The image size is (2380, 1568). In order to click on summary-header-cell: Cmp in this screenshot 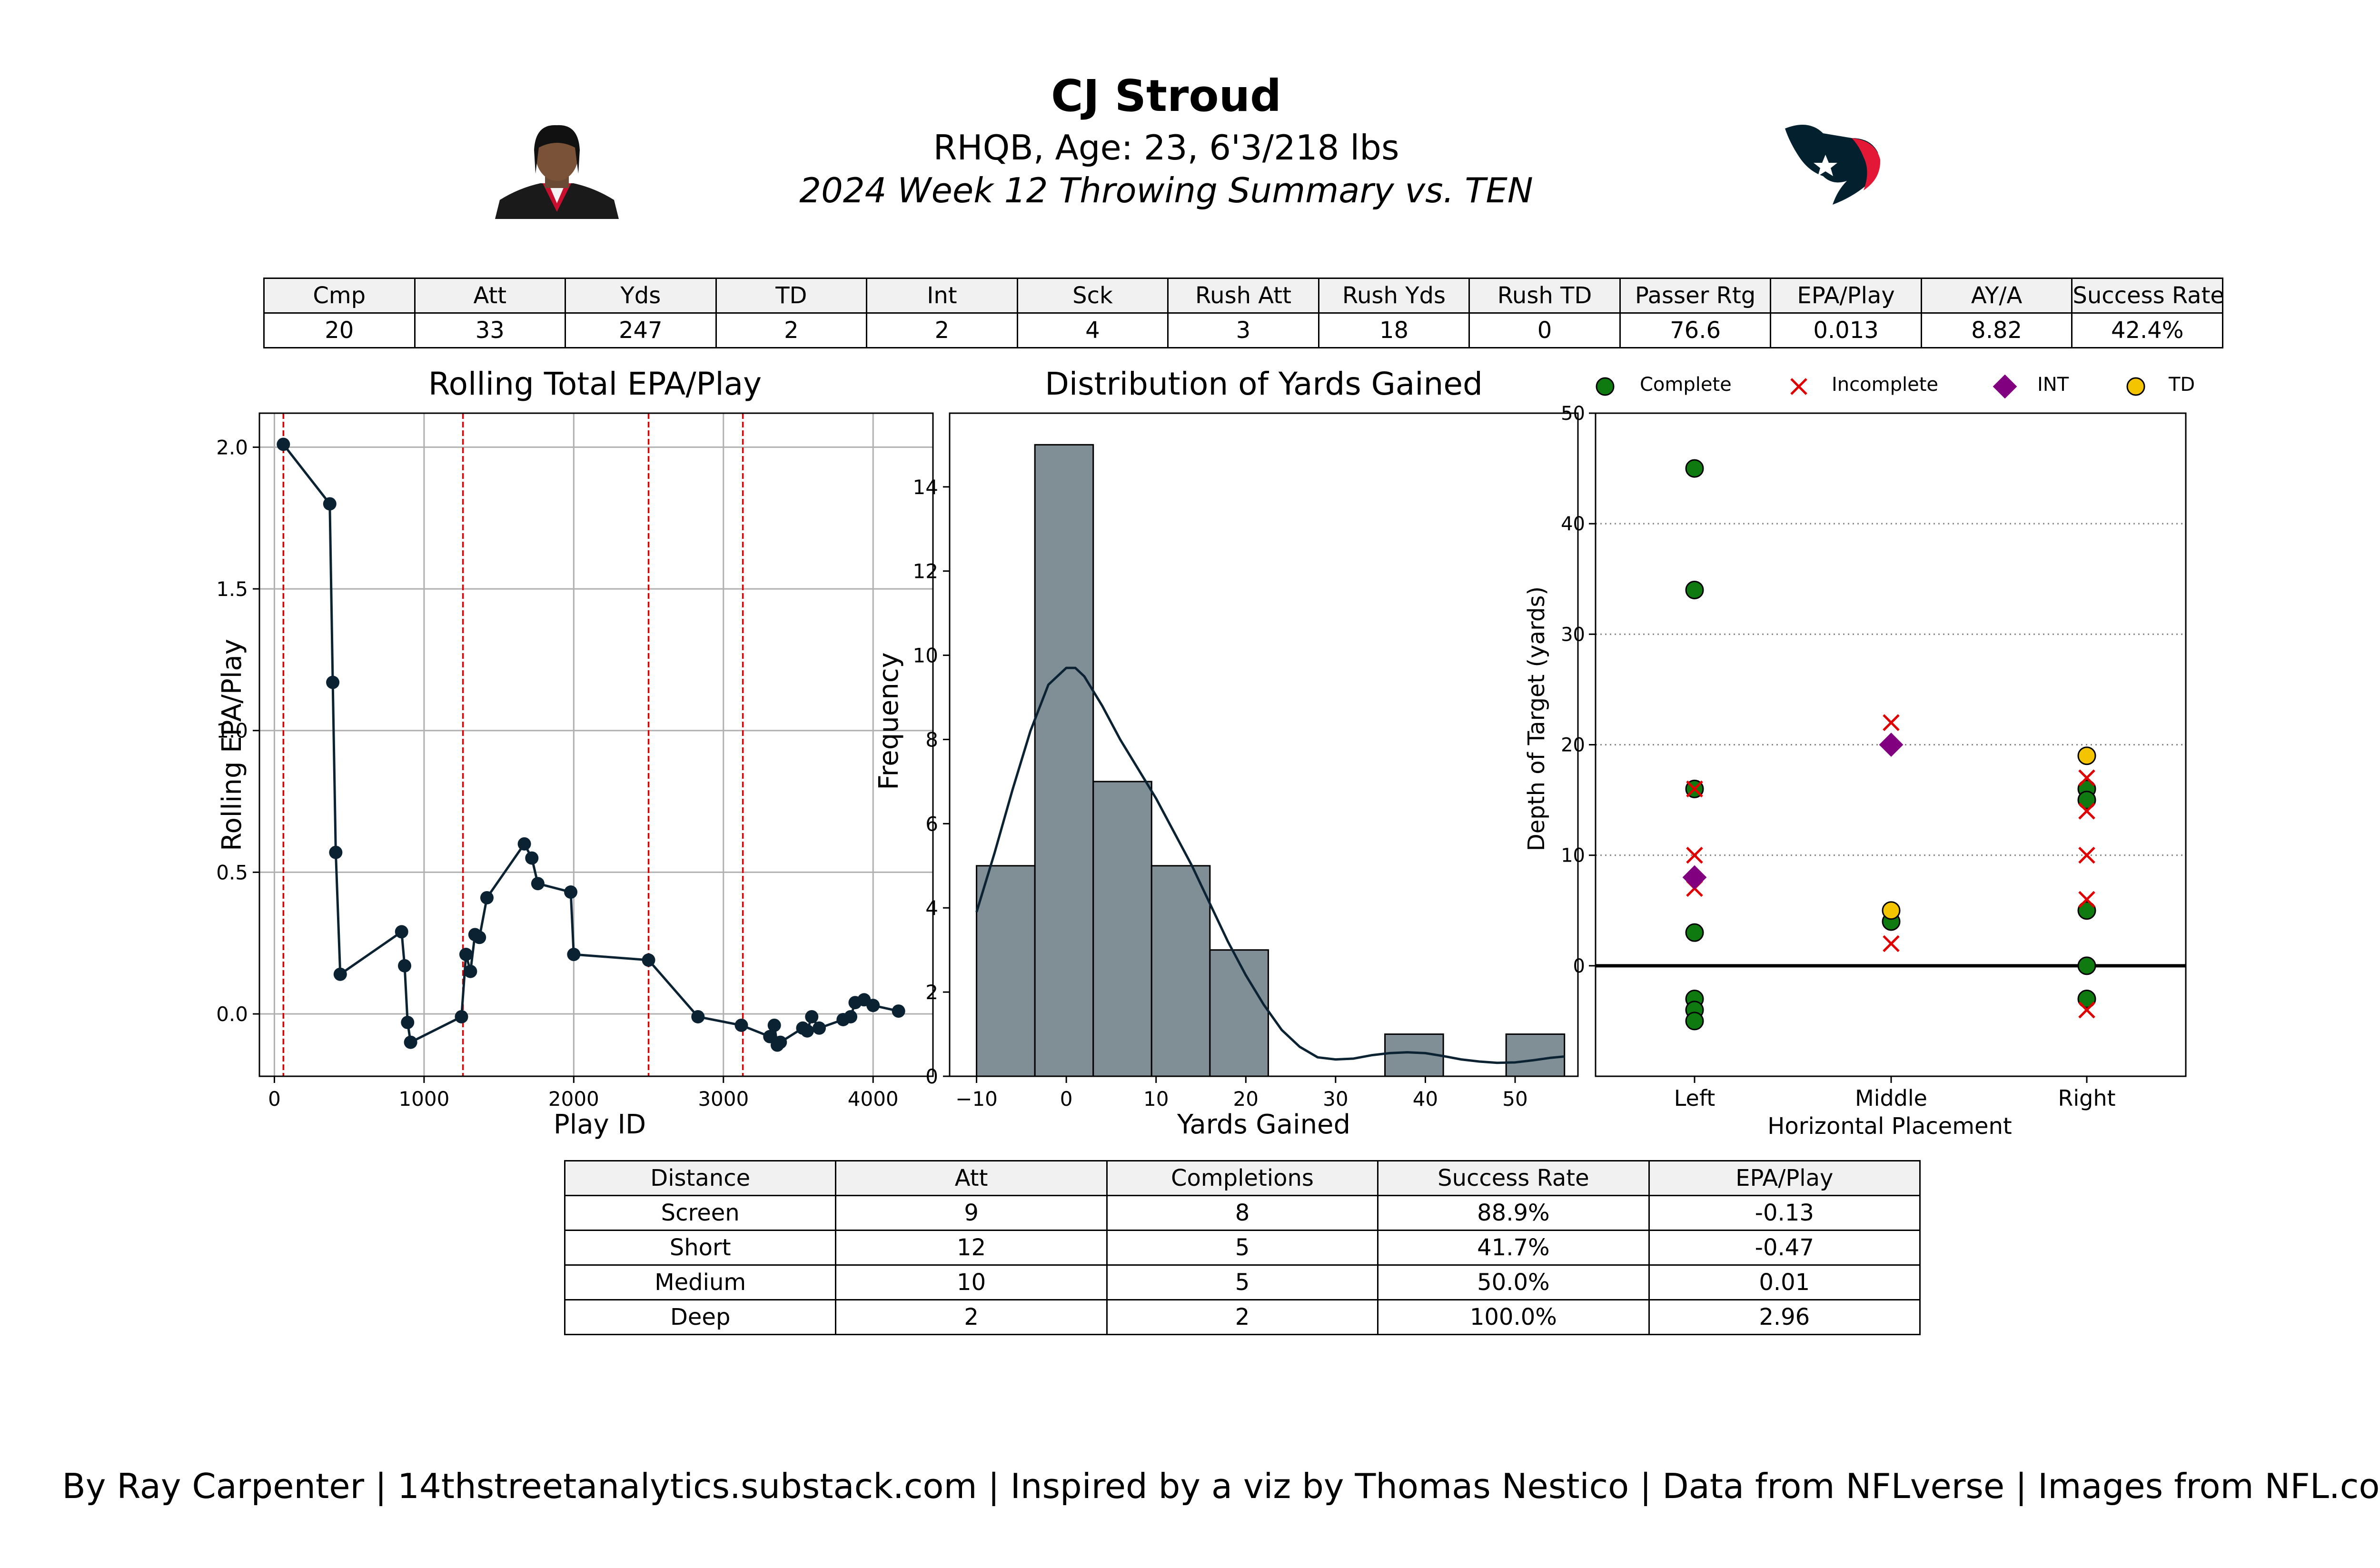, I will do `click(339, 296)`.